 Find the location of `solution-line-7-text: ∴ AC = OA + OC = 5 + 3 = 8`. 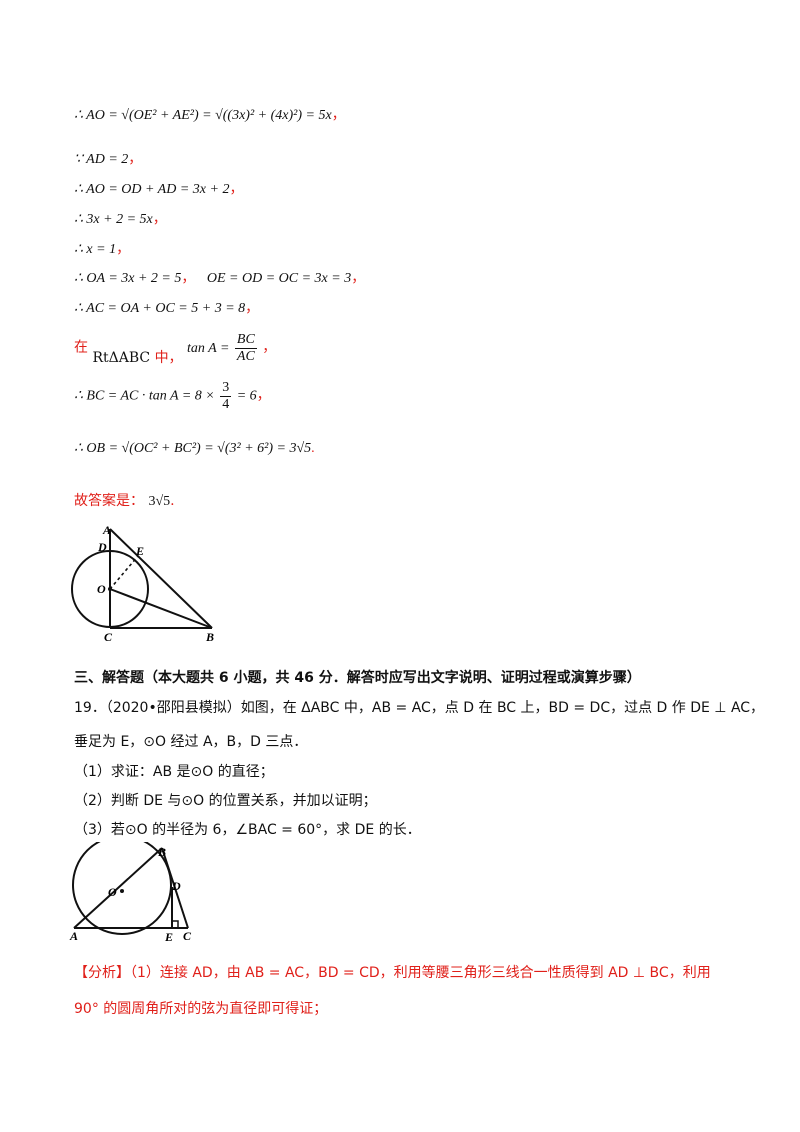

solution-line-7-text: ∴ AC = OA + OC = 5 + 3 = 8 is located at coordinates (160, 308).